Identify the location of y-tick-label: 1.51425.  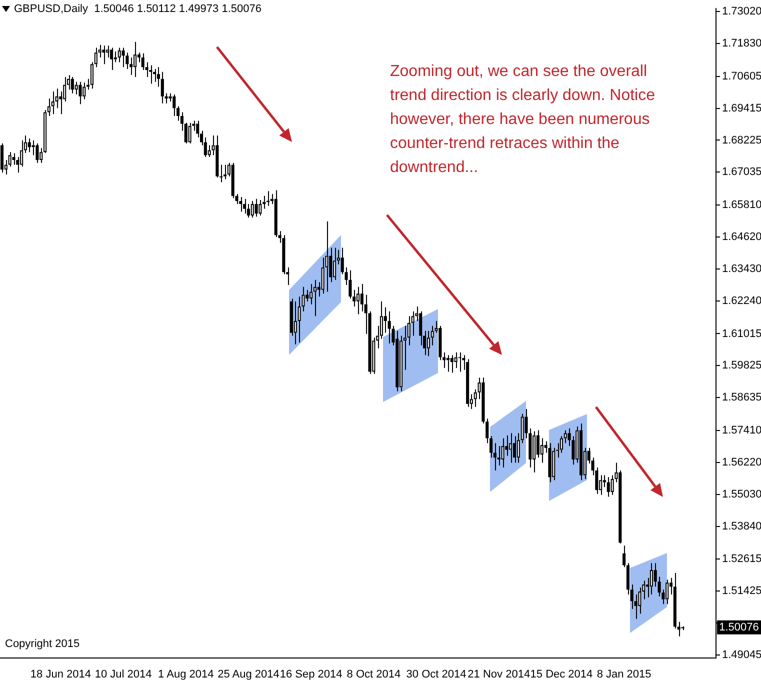
(741, 591).